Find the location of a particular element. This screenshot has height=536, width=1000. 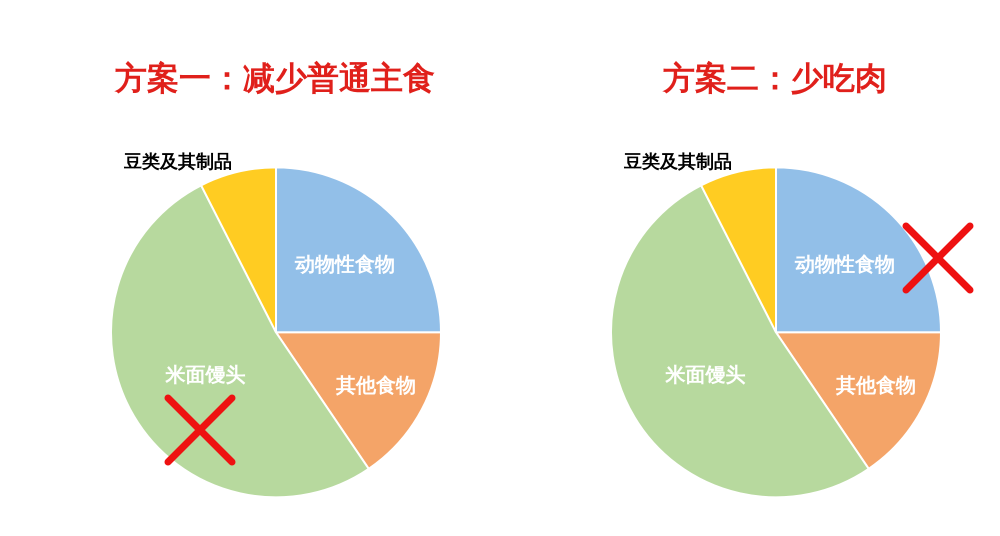

chart-title: 方案一：减少普通主食 is located at coordinates (274, 77).